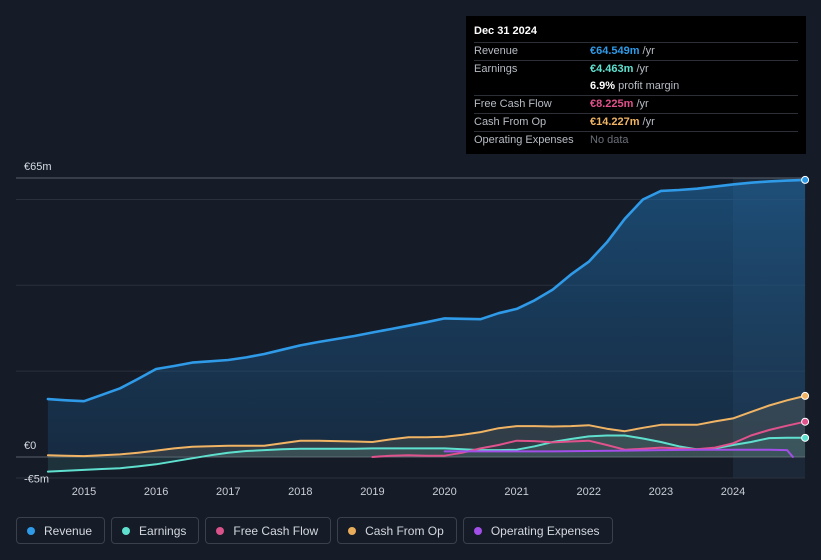  I want to click on tooltip-value: 6.9%, so click(603, 86).